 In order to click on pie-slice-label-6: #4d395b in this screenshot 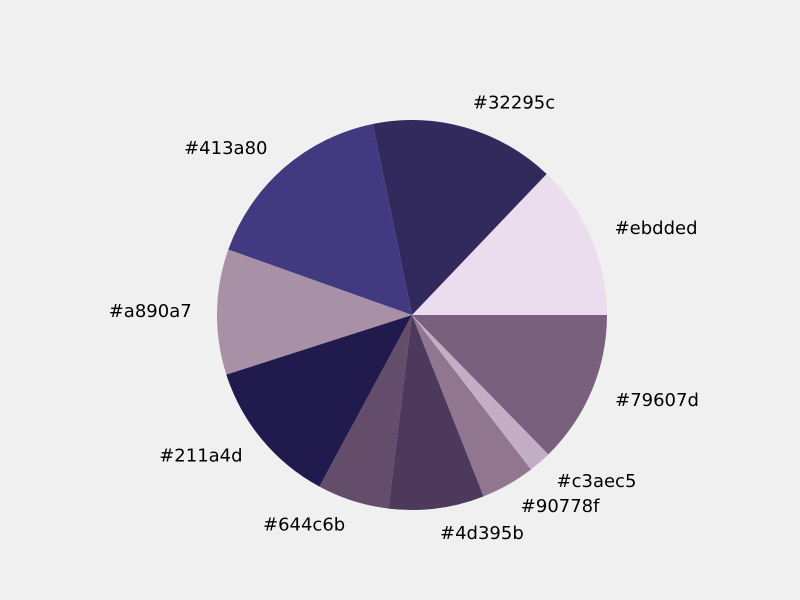, I will do `click(482, 533)`.